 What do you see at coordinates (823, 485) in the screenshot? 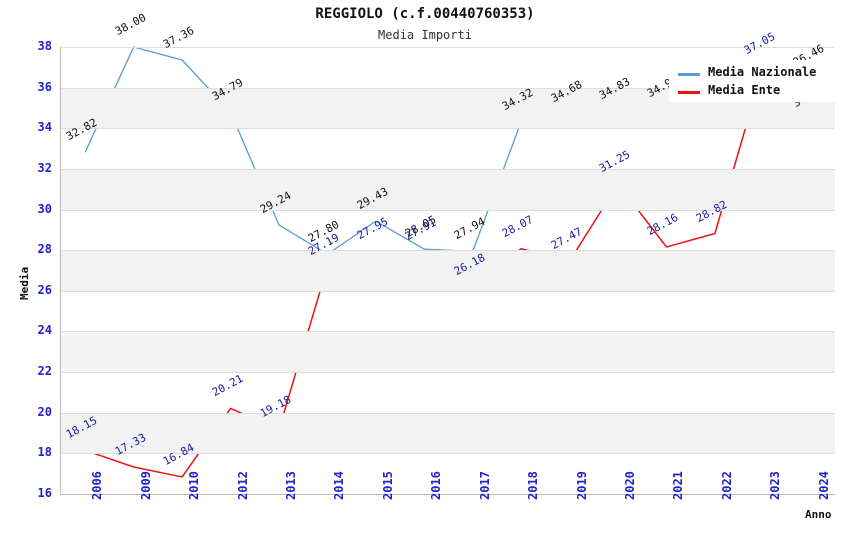
I see `x-axis-tick-label: 2024` at bounding box center [823, 485].